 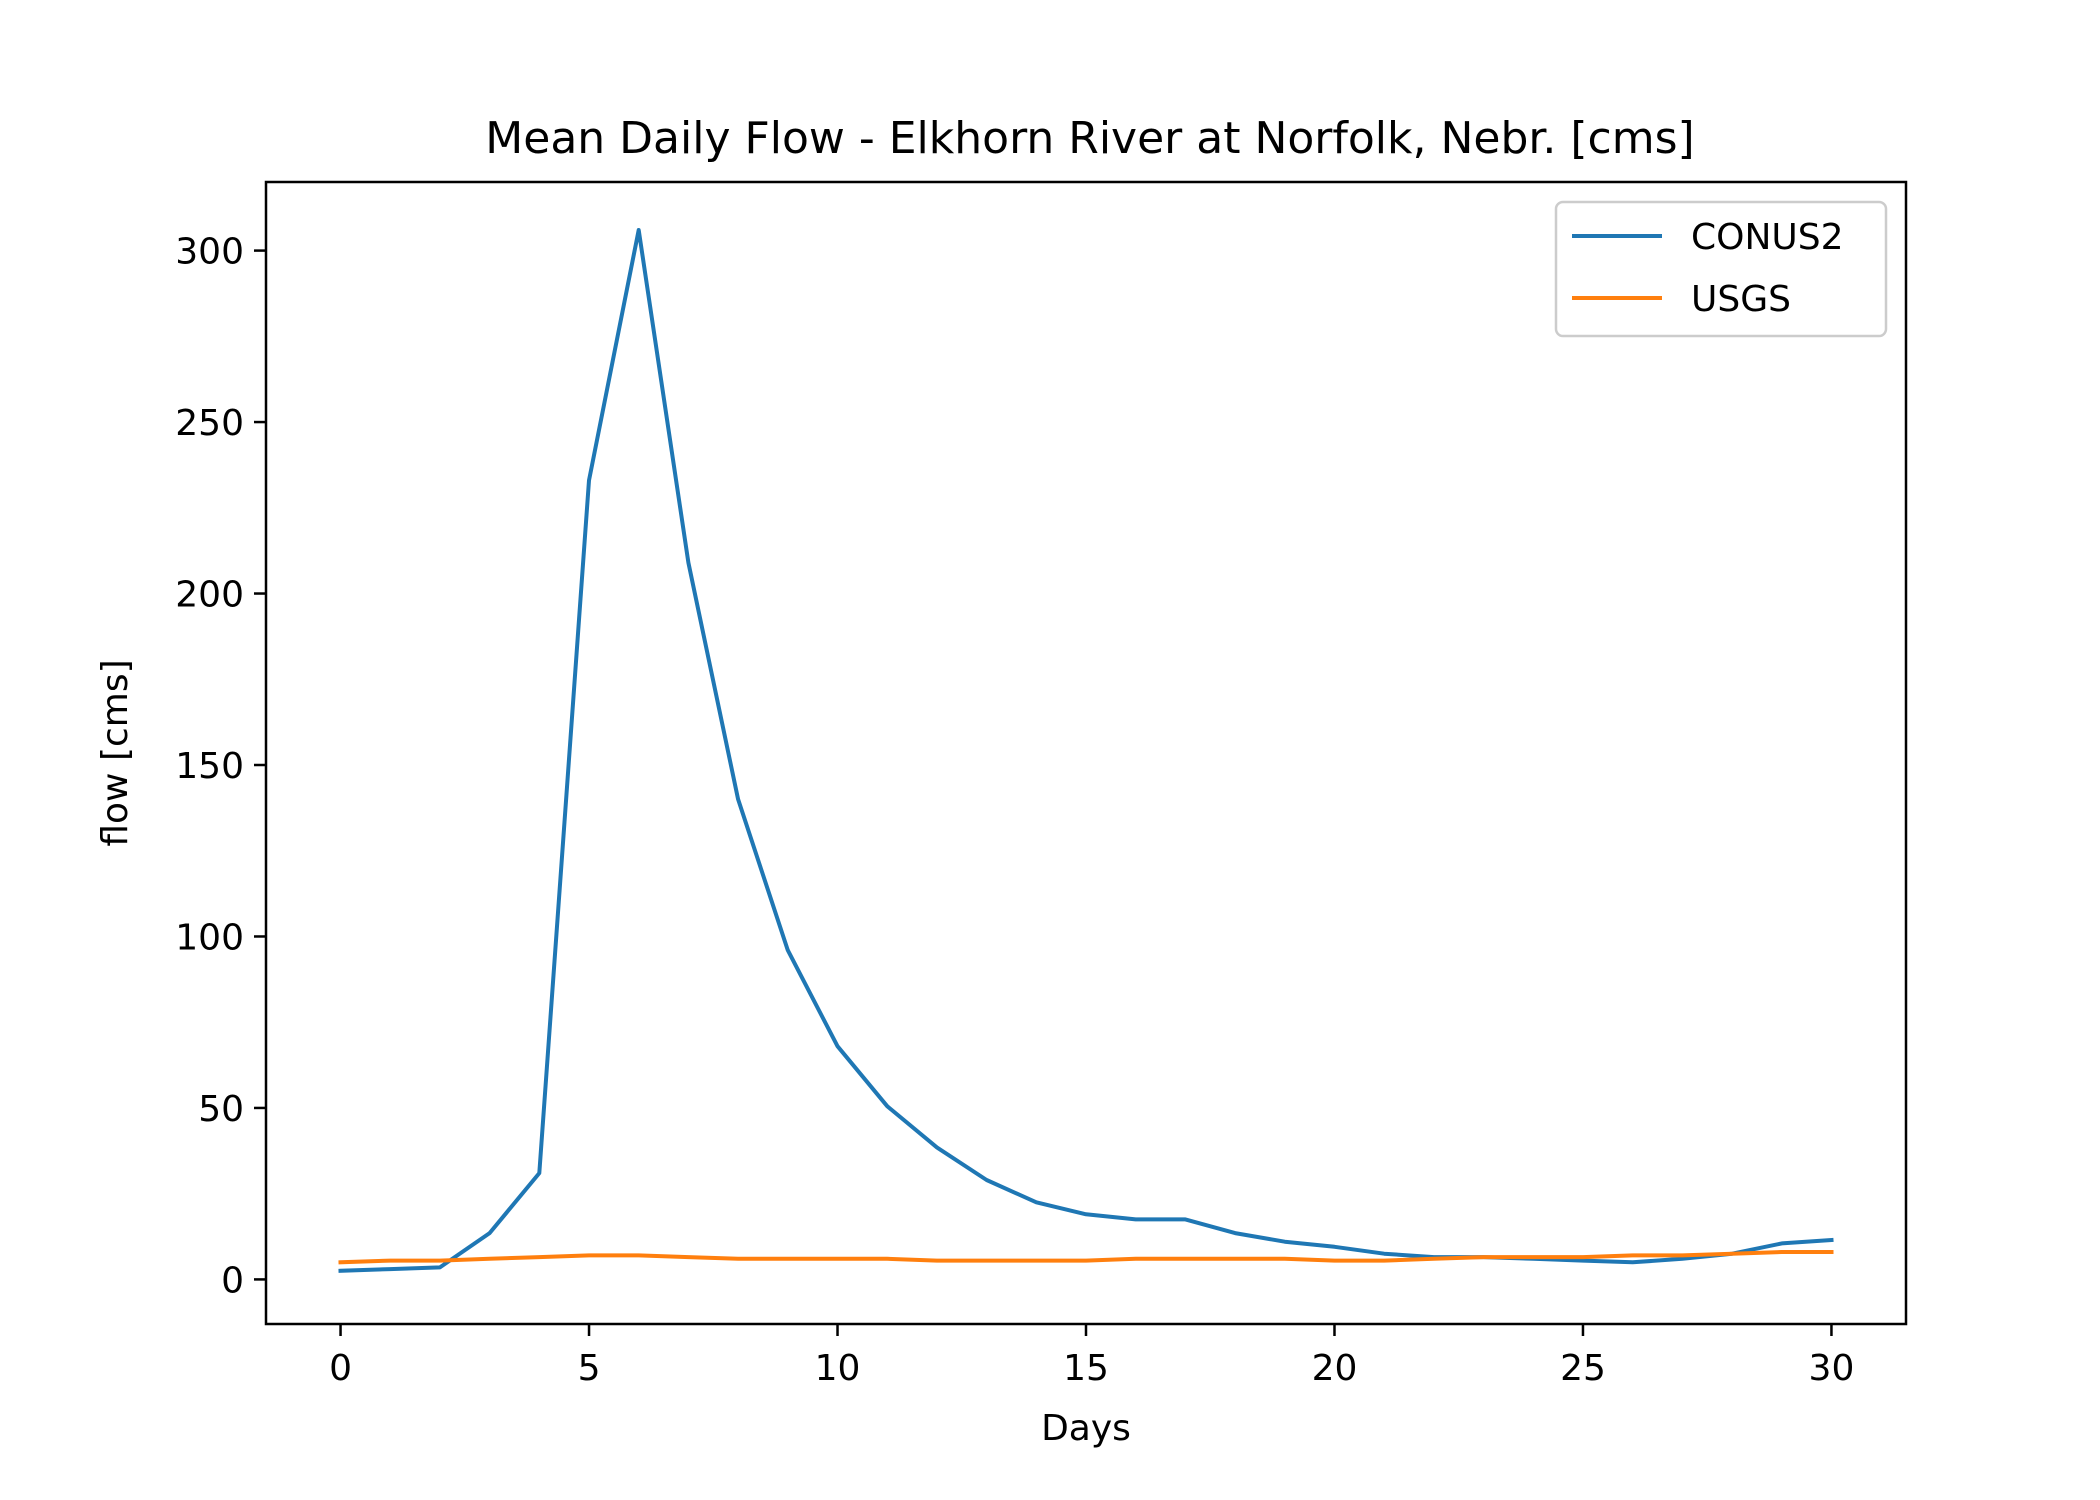 What do you see at coordinates (209, 595) in the screenshot?
I see `y-tick-label-200: 200` at bounding box center [209, 595].